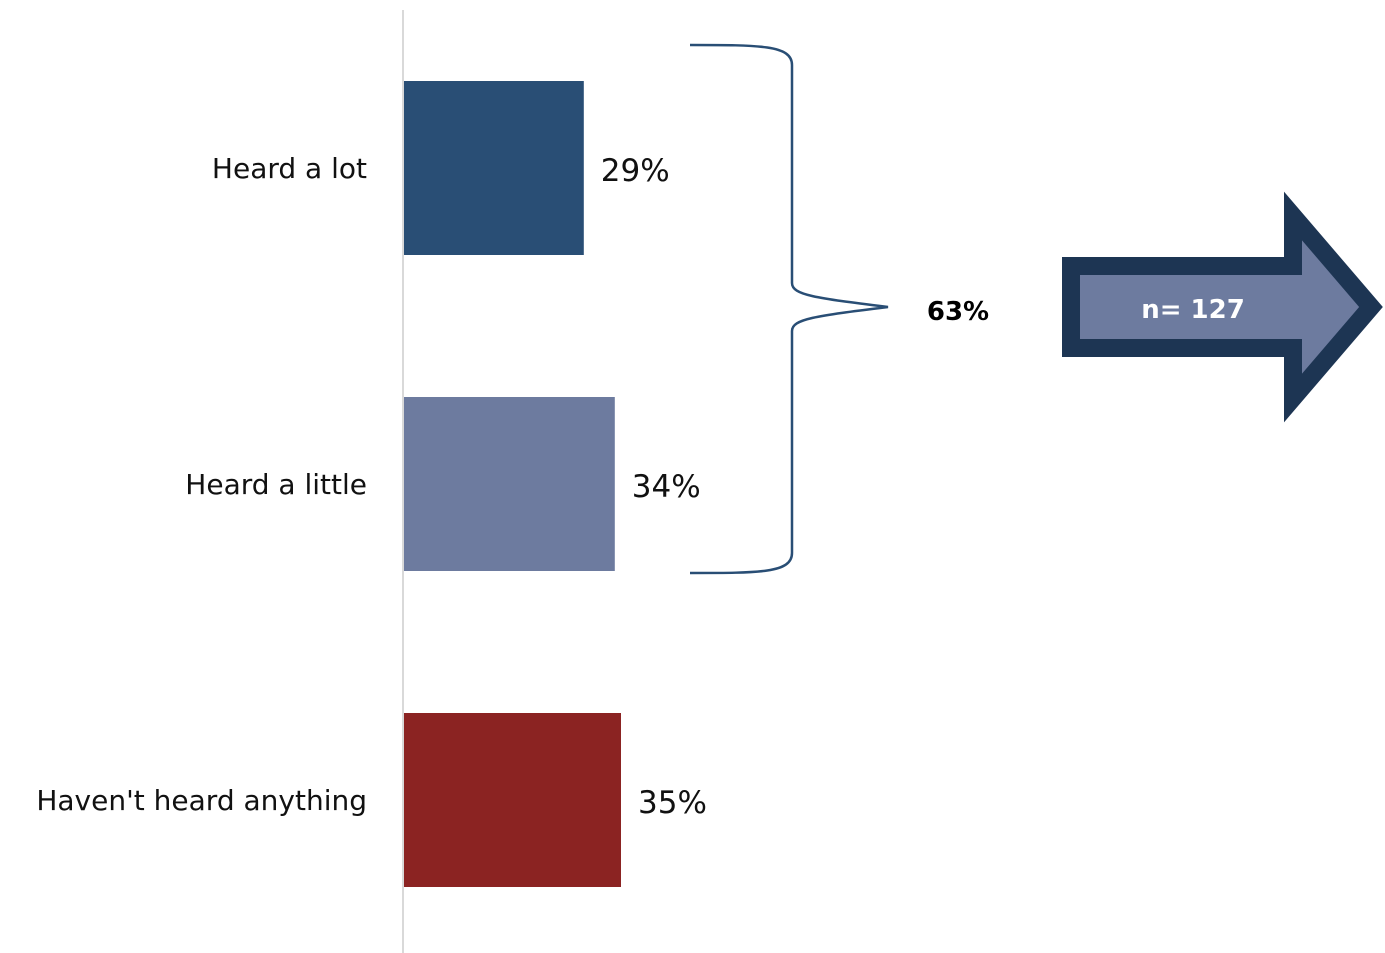 The width and height of the screenshot is (1385, 953). What do you see at coordinates (635, 171) in the screenshot?
I see `value-label-heard-a-lot: 29%` at bounding box center [635, 171].